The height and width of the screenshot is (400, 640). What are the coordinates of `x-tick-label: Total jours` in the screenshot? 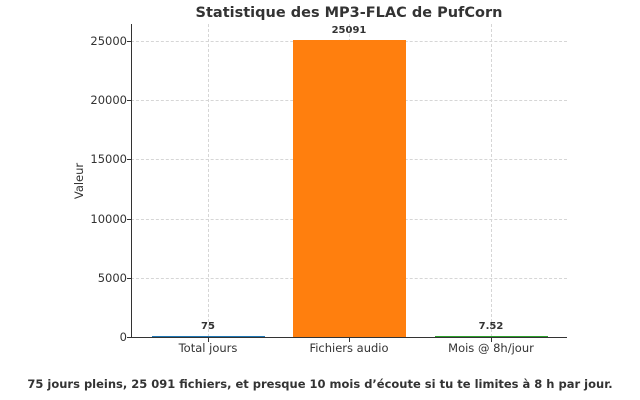 It's located at (208, 348).